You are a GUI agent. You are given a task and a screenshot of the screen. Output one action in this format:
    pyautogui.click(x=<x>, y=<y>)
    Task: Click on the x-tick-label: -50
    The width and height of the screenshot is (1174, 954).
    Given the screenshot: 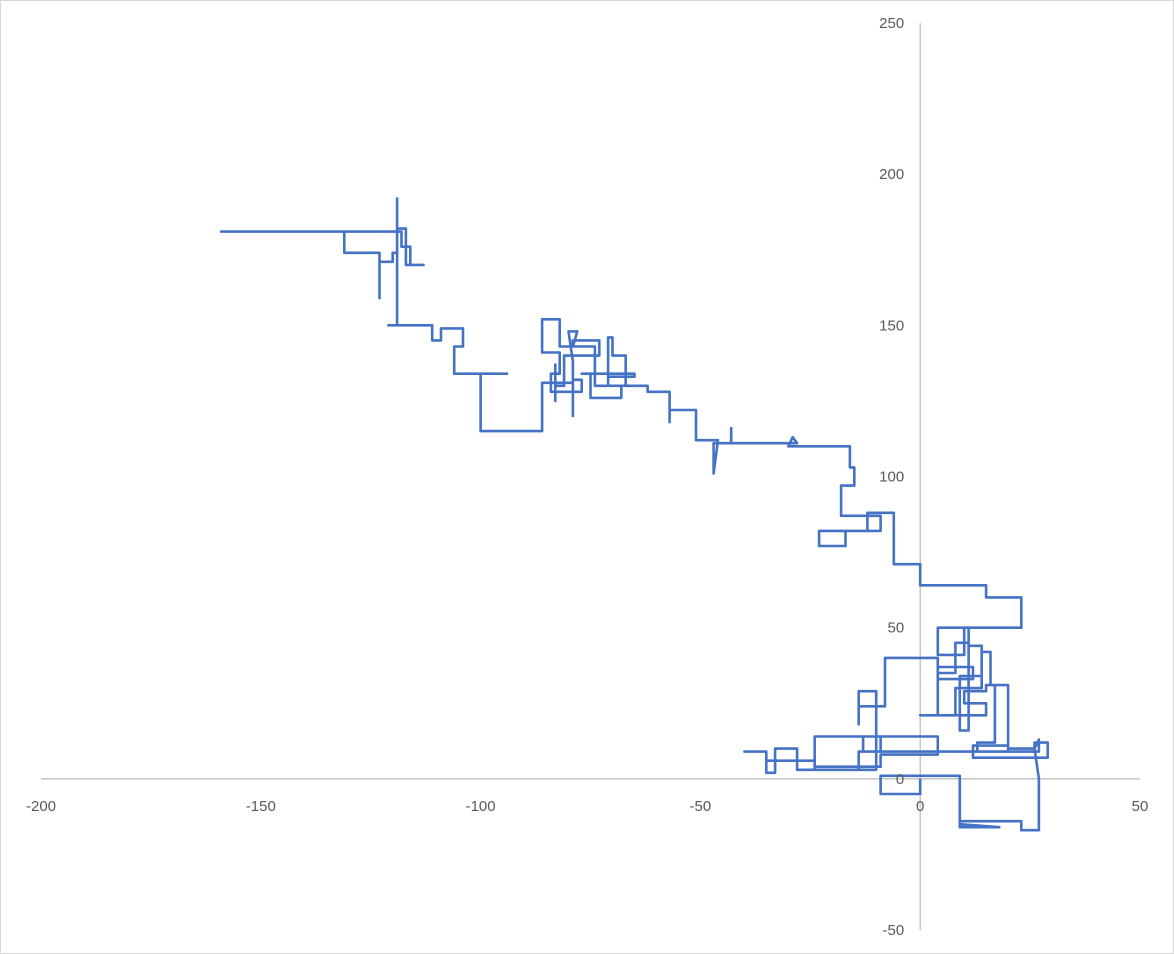 What is the action you would take?
    pyautogui.click(x=701, y=806)
    